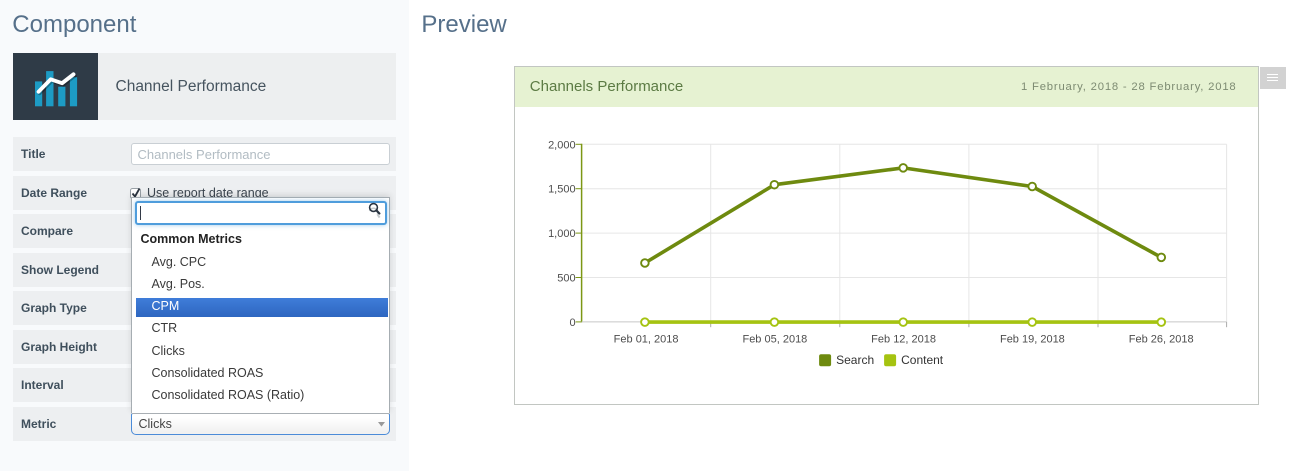 The height and width of the screenshot is (471, 1315). Describe the element at coordinates (567, 279) in the screenshot. I see `svg-text: 500` at that location.